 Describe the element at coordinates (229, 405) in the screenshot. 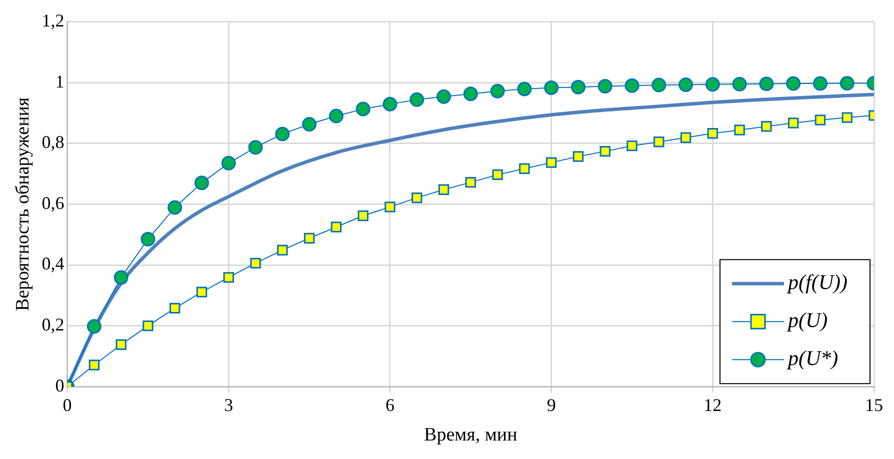

I see `x-tick-label: 3` at that location.